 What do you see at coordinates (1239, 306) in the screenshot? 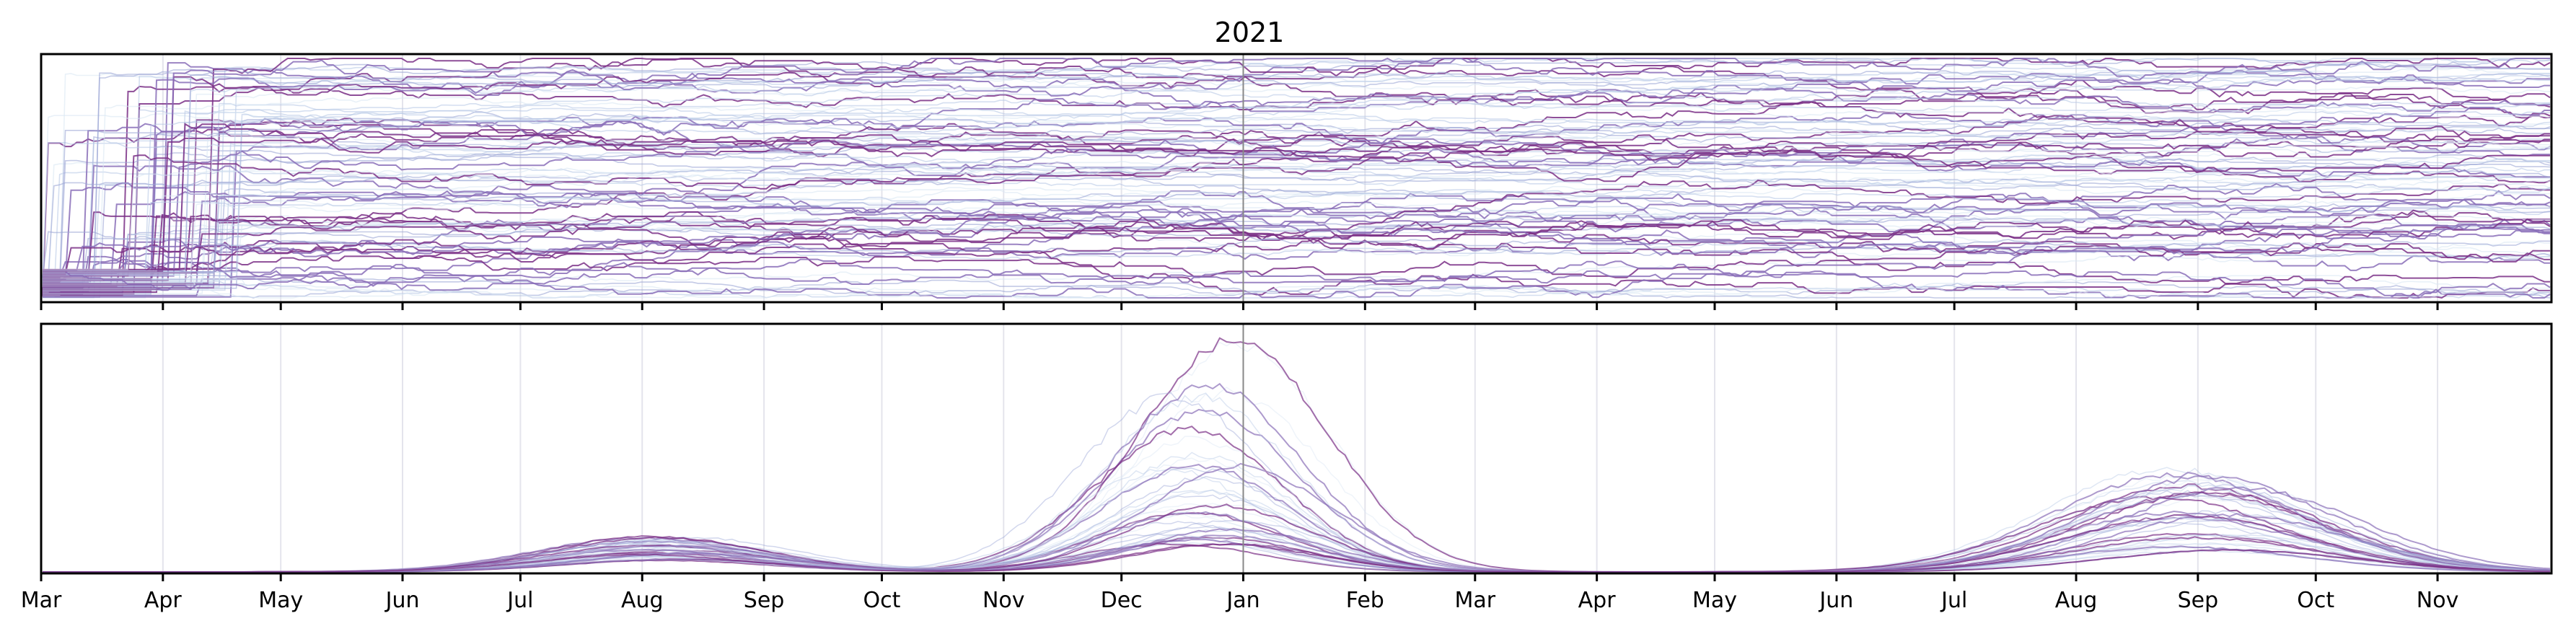
I see `top-x-ticks` at bounding box center [1239, 306].